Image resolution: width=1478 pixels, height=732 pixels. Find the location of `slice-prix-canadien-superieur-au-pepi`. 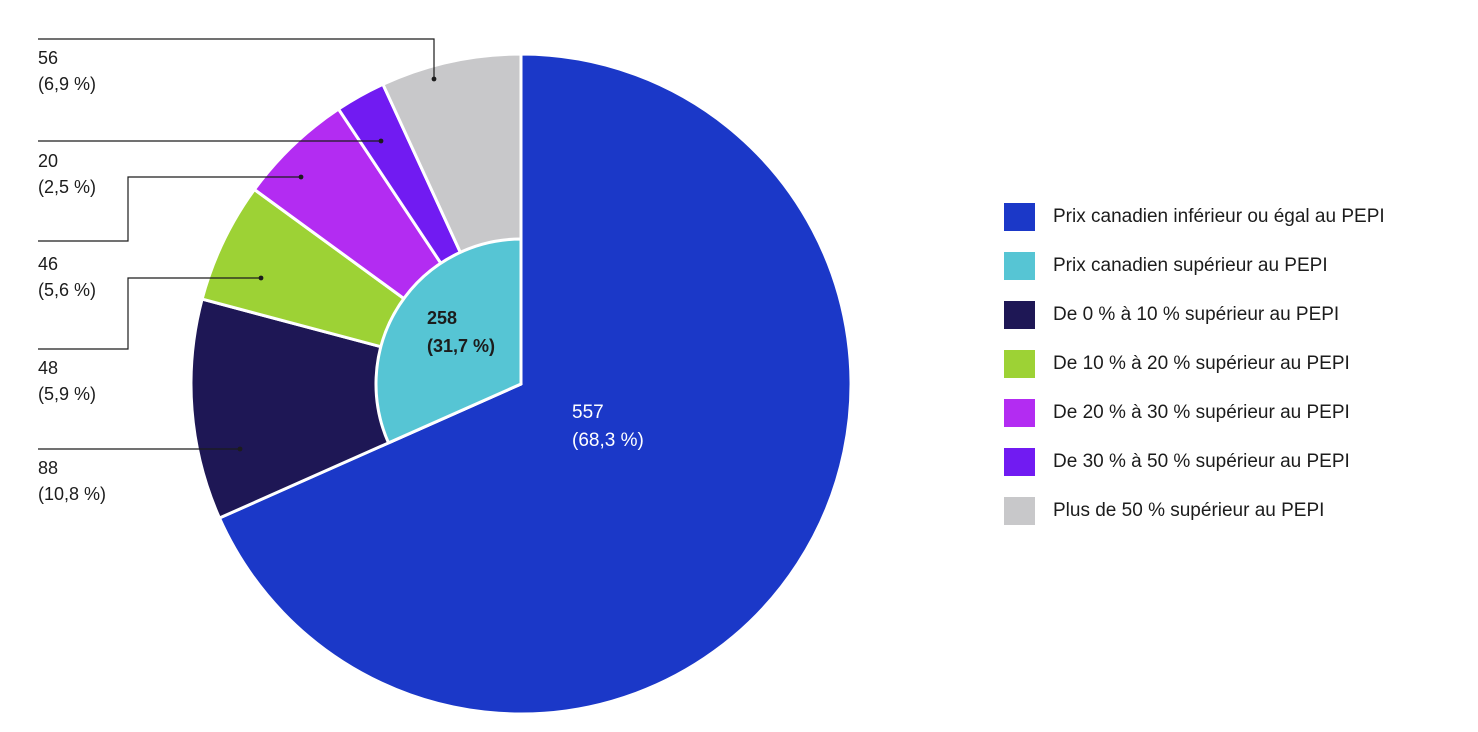

slice-prix-canadien-superieur-au-pepi is located at coordinates (448, 341).